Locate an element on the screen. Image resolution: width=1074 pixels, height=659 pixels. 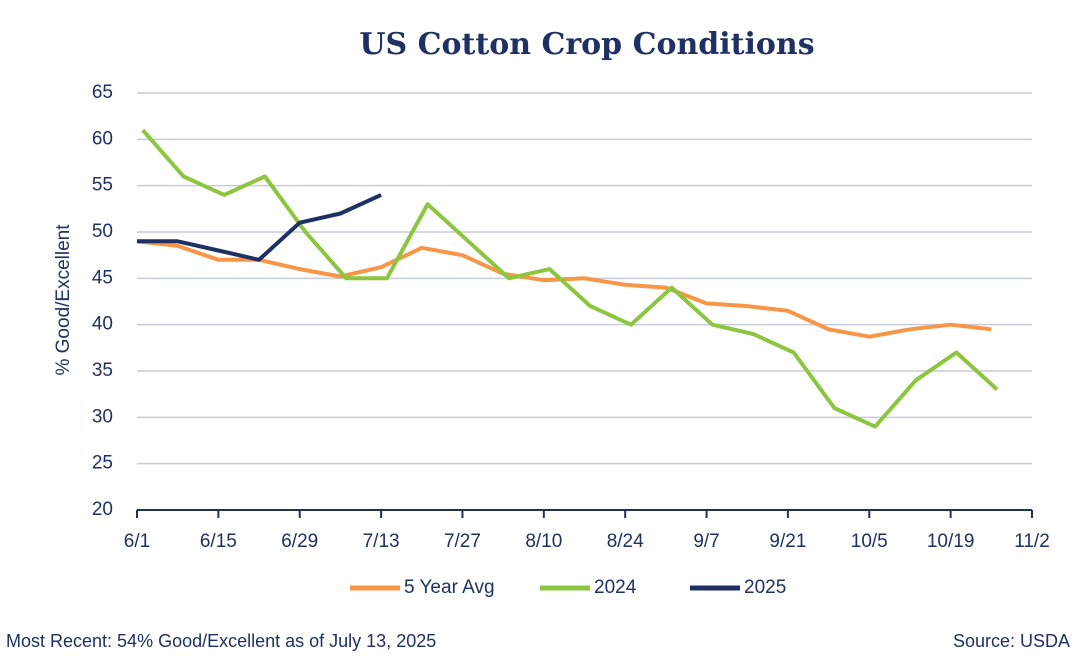
x-tick-label: 10/19 is located at coordinates (951, 541).